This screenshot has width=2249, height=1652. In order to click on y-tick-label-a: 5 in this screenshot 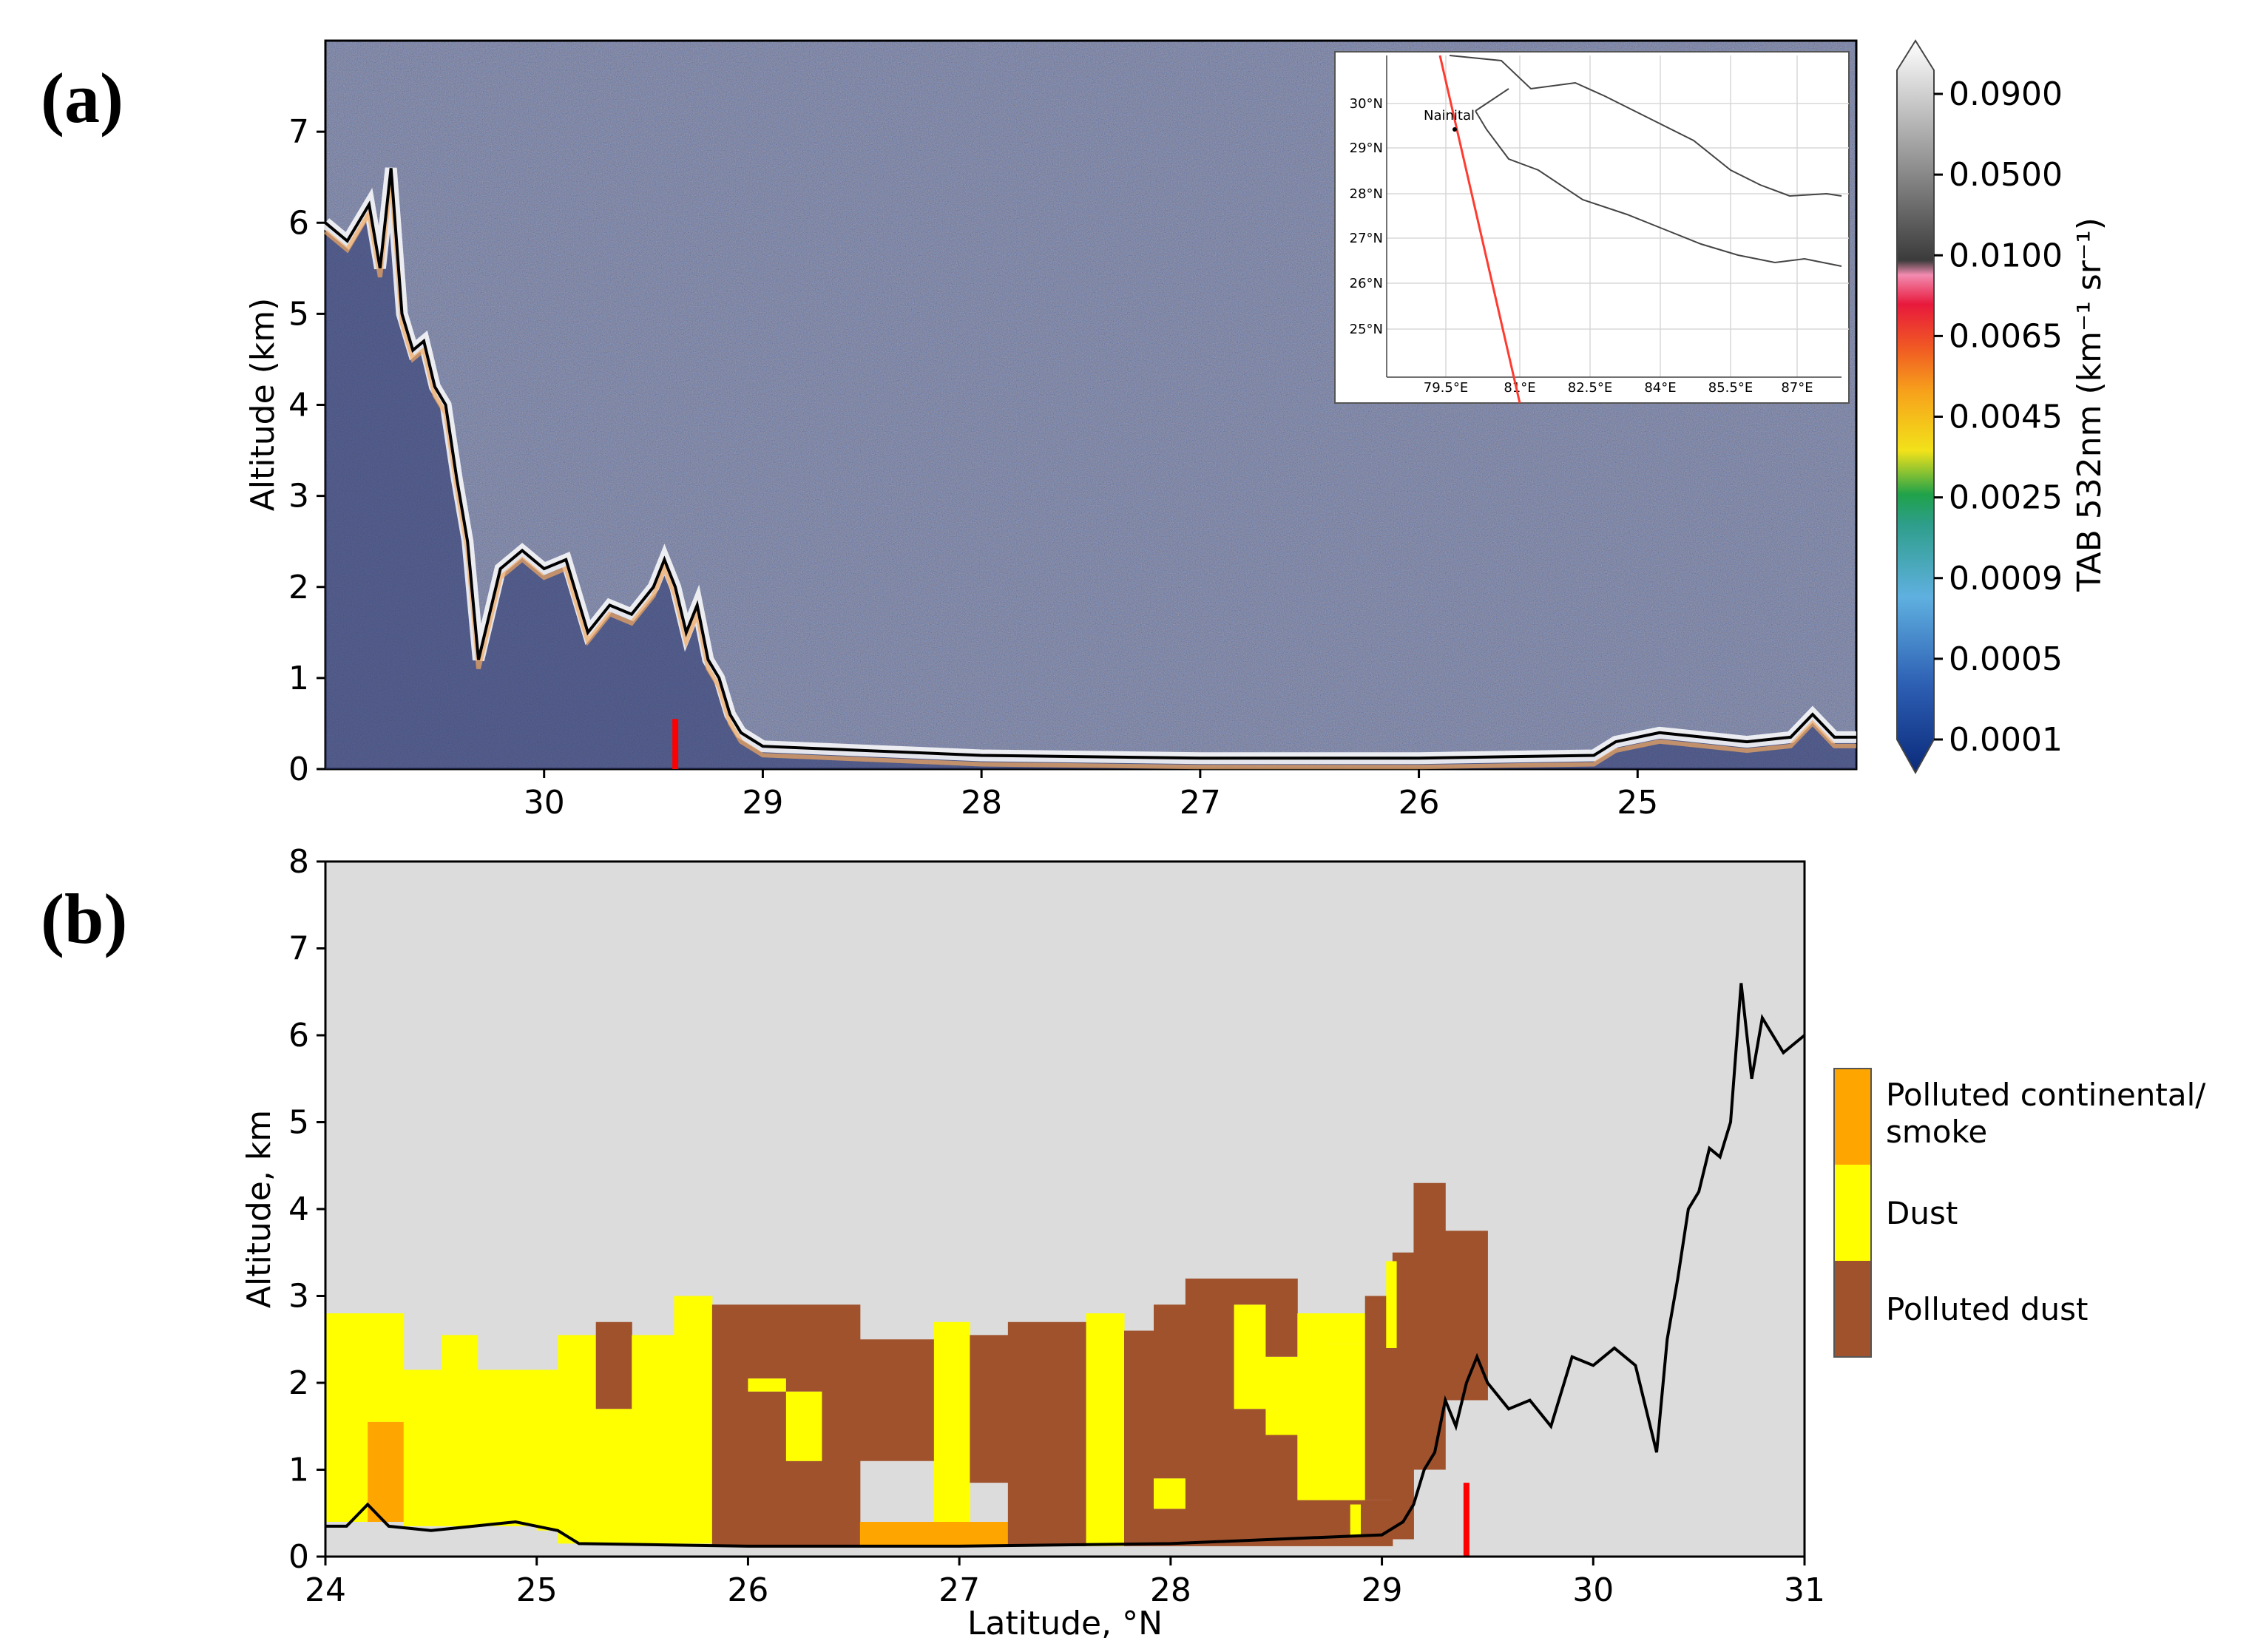, I will do `click(298, 314)`.